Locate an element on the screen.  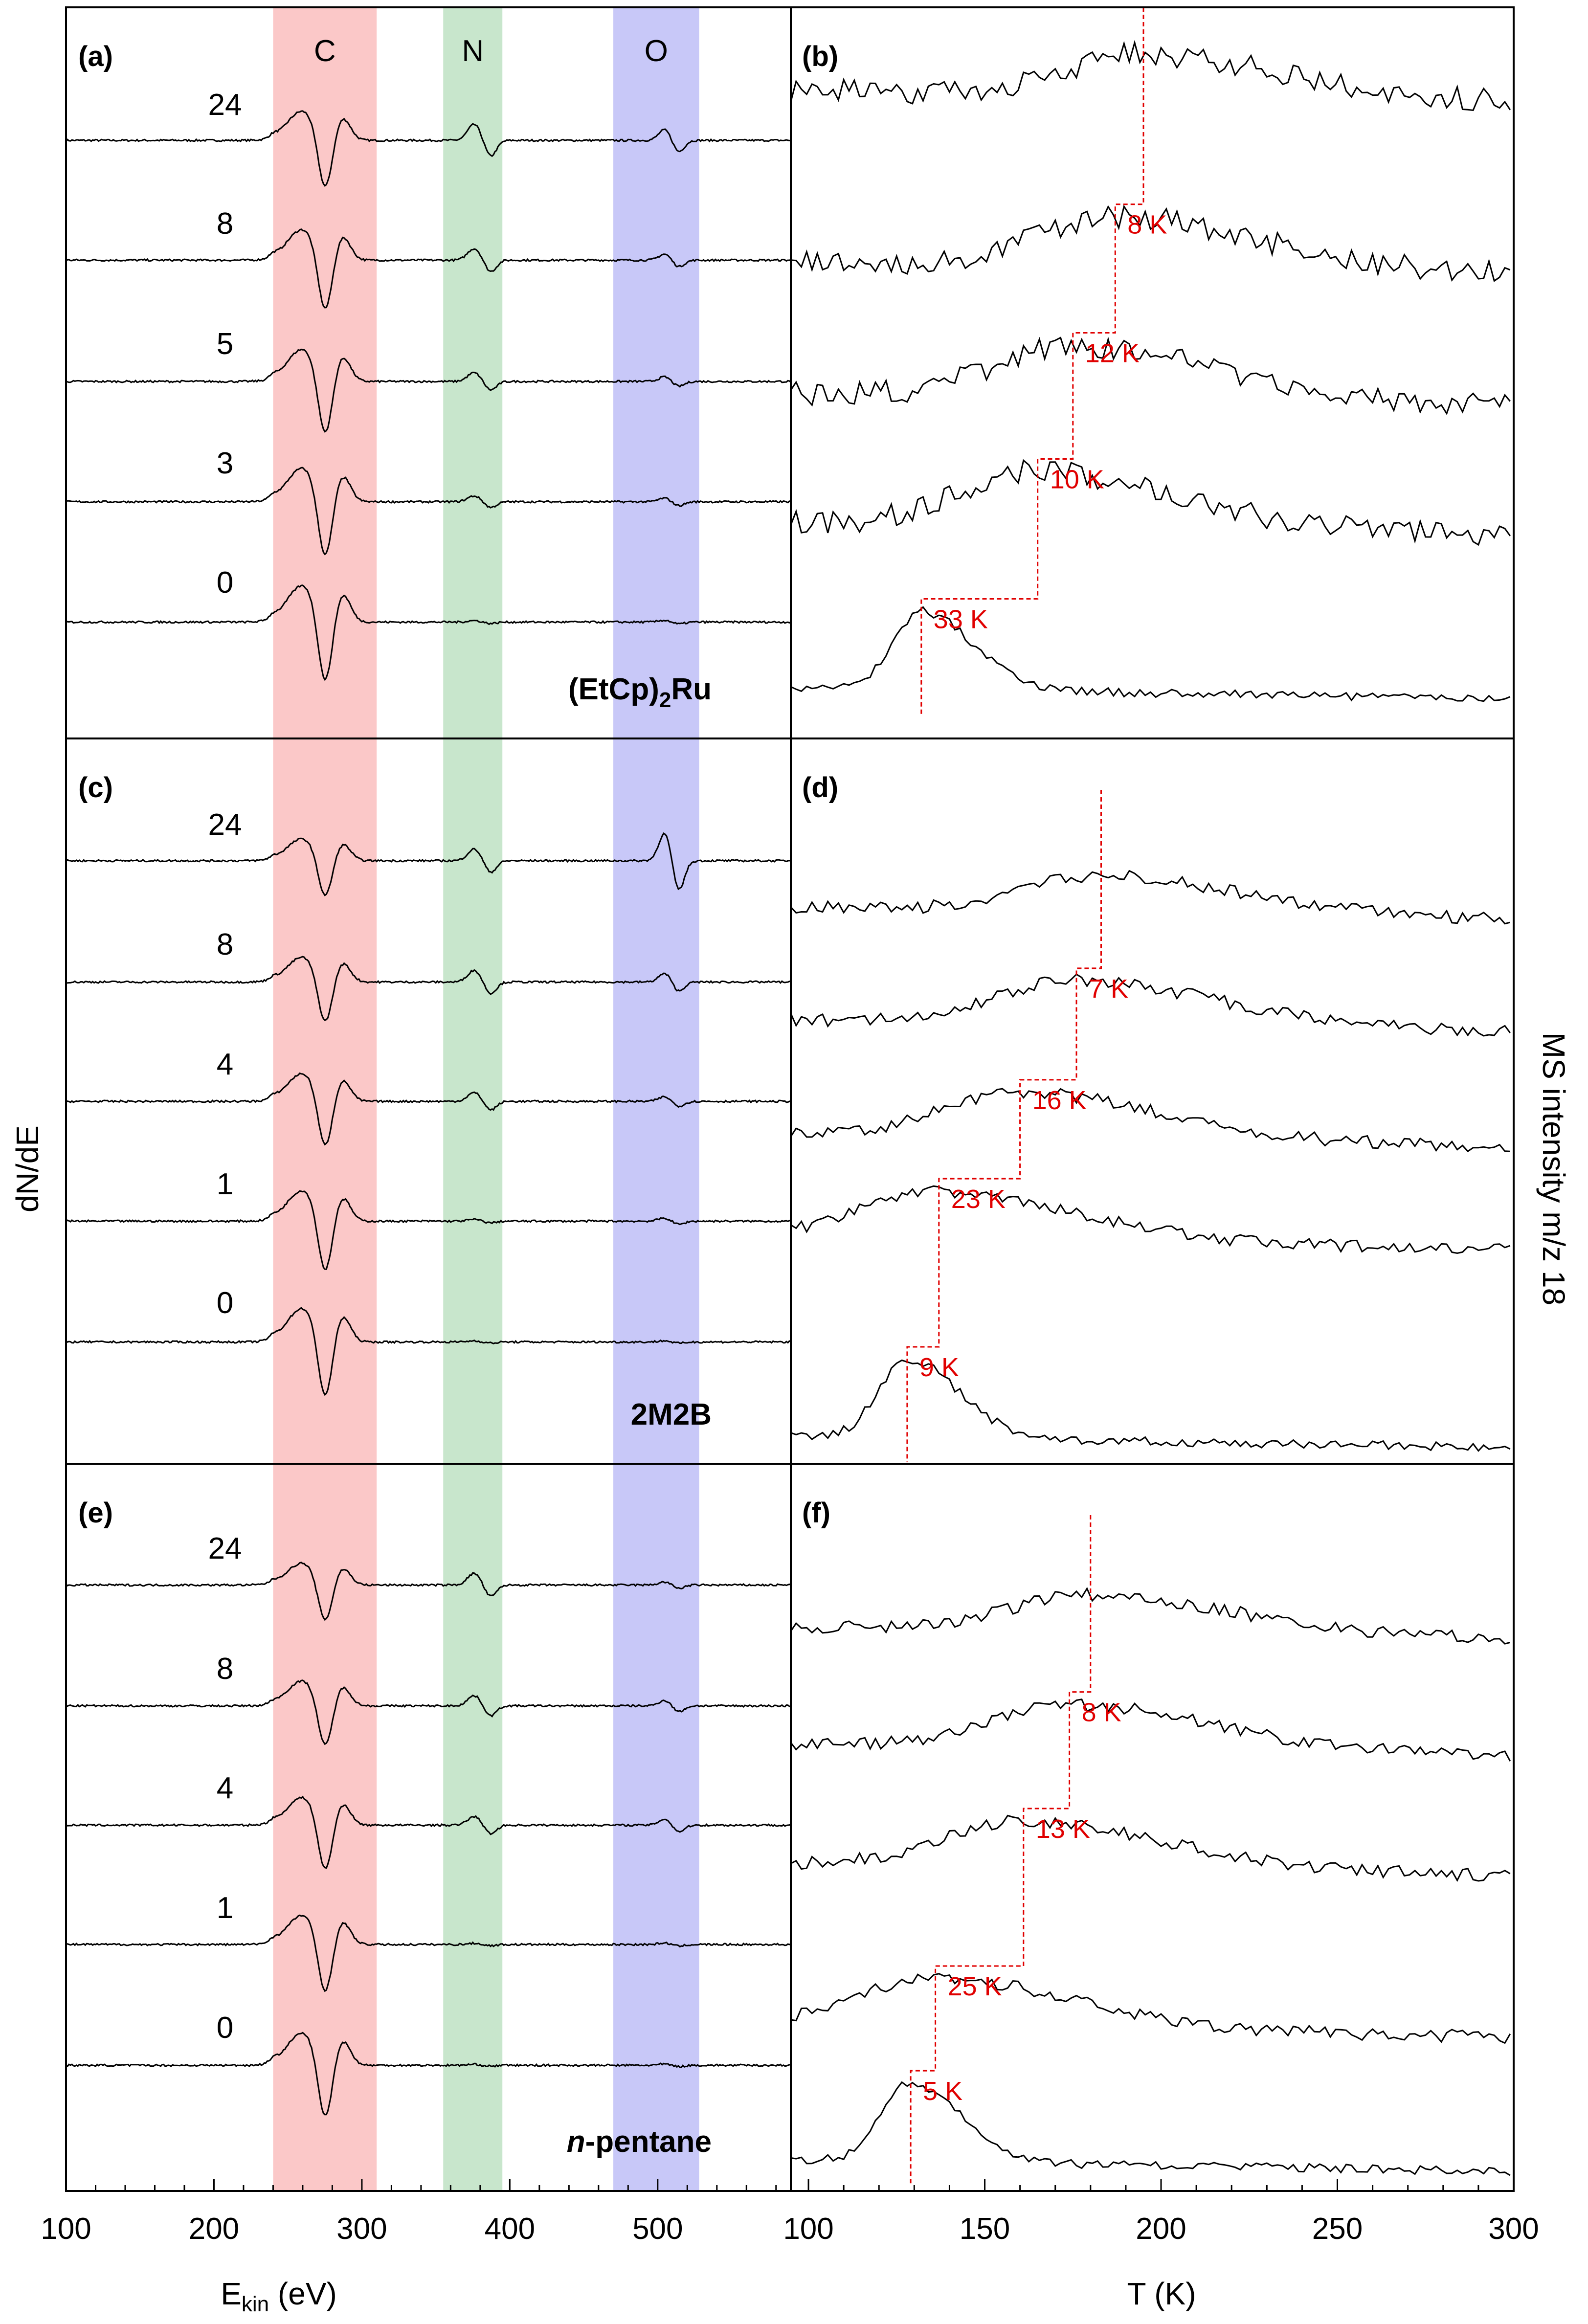
panel-label: (f) is located at coordinates (816, 1513).